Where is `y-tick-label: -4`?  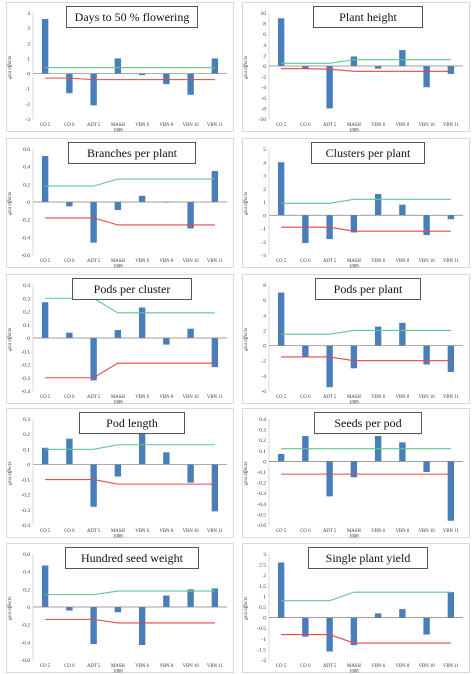
y-tick-label: -4 is located at coordinates (263, 377).